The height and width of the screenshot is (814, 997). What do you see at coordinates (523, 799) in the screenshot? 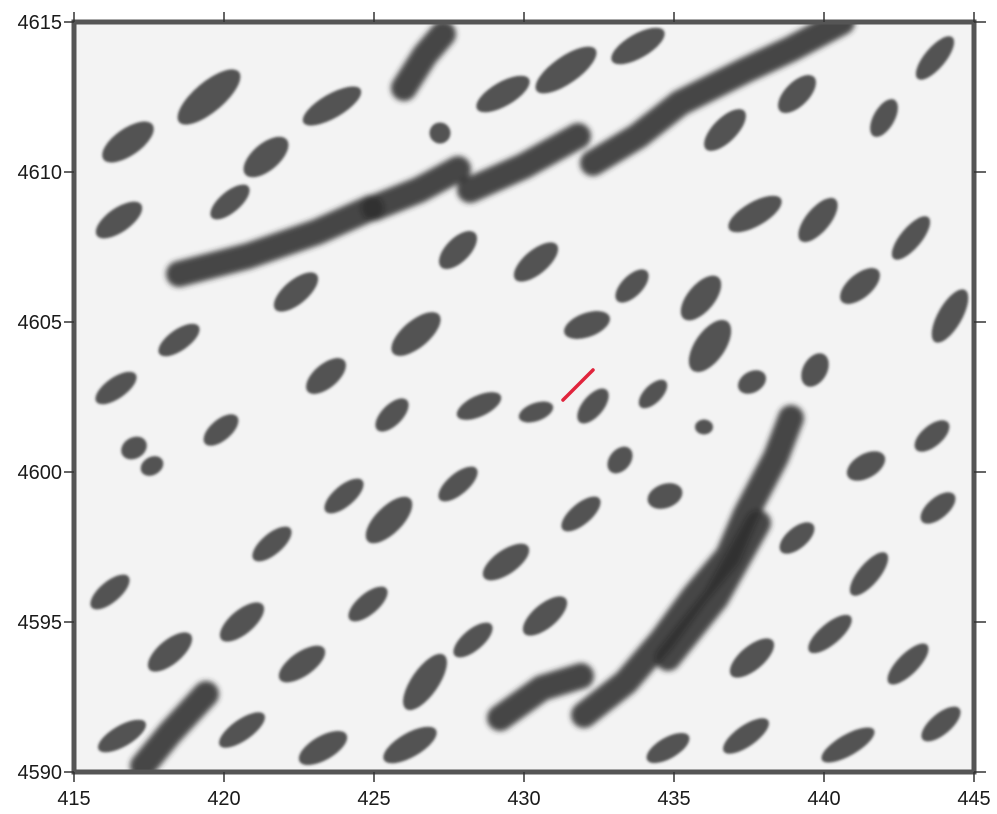
I see `x-tick-label: 430` at bounding box center [523, 799].